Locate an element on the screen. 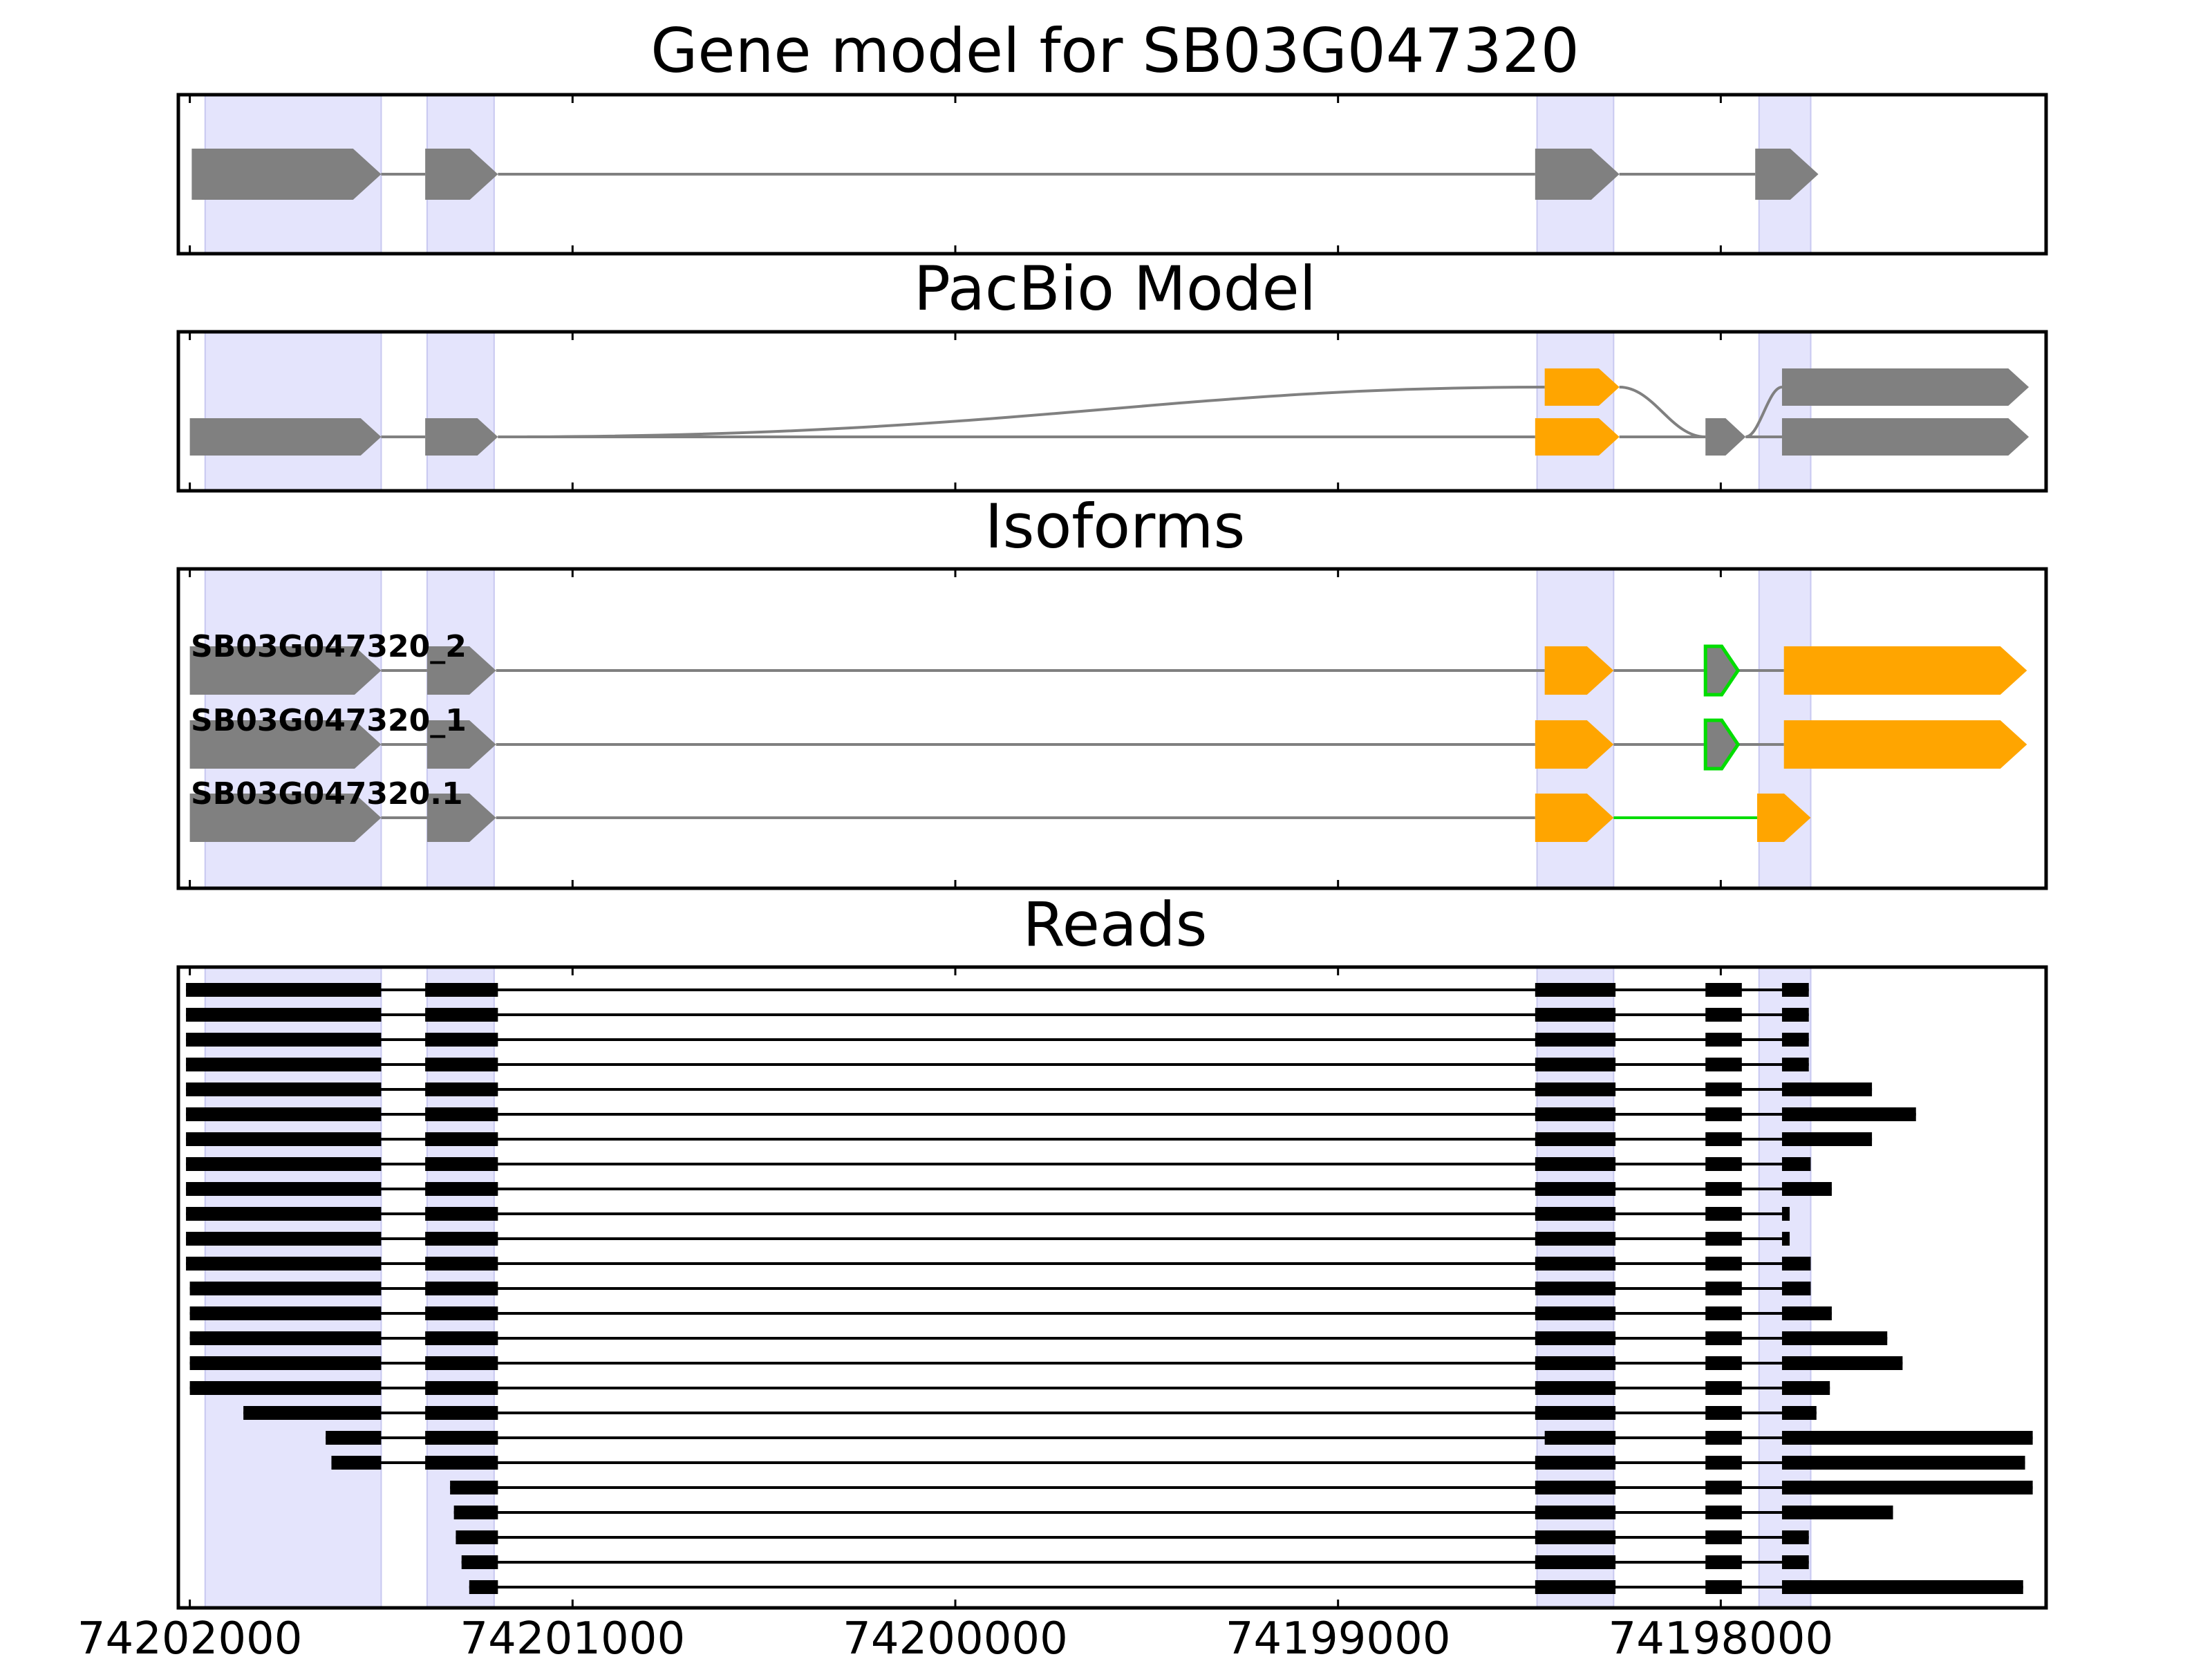  isoforms-title: Isoforms is located at coordinates (1115, 526).